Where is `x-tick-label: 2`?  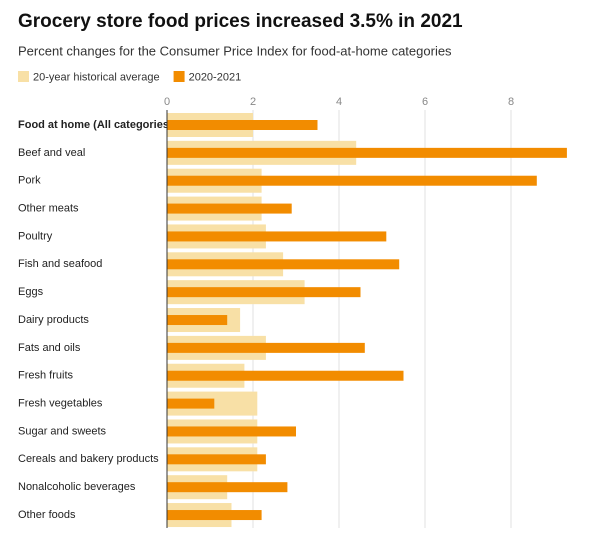 x-tick-label: 2 is located at coordinates (253, 102).